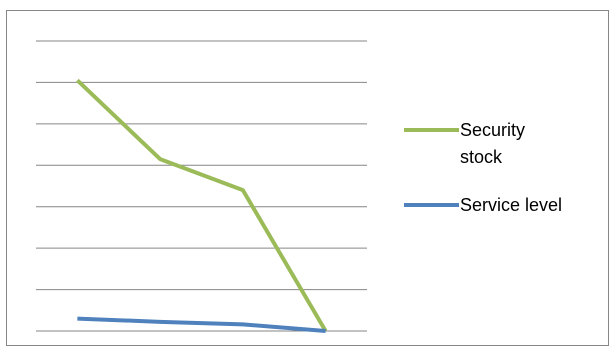  I want to click on legend-label: Service level, so click(511, 205).